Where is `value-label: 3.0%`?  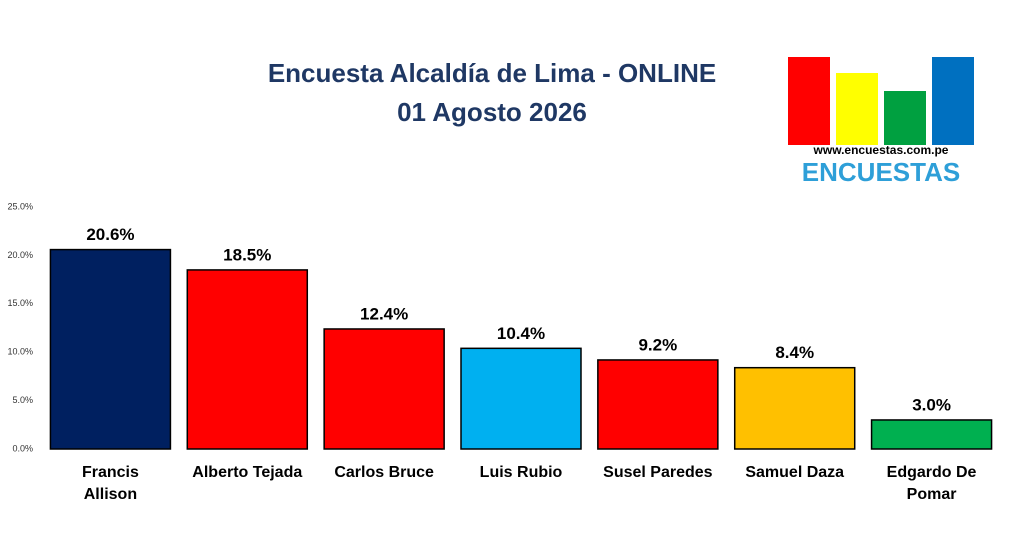
value-label: 3.0% is located at coordinates (931, 404).